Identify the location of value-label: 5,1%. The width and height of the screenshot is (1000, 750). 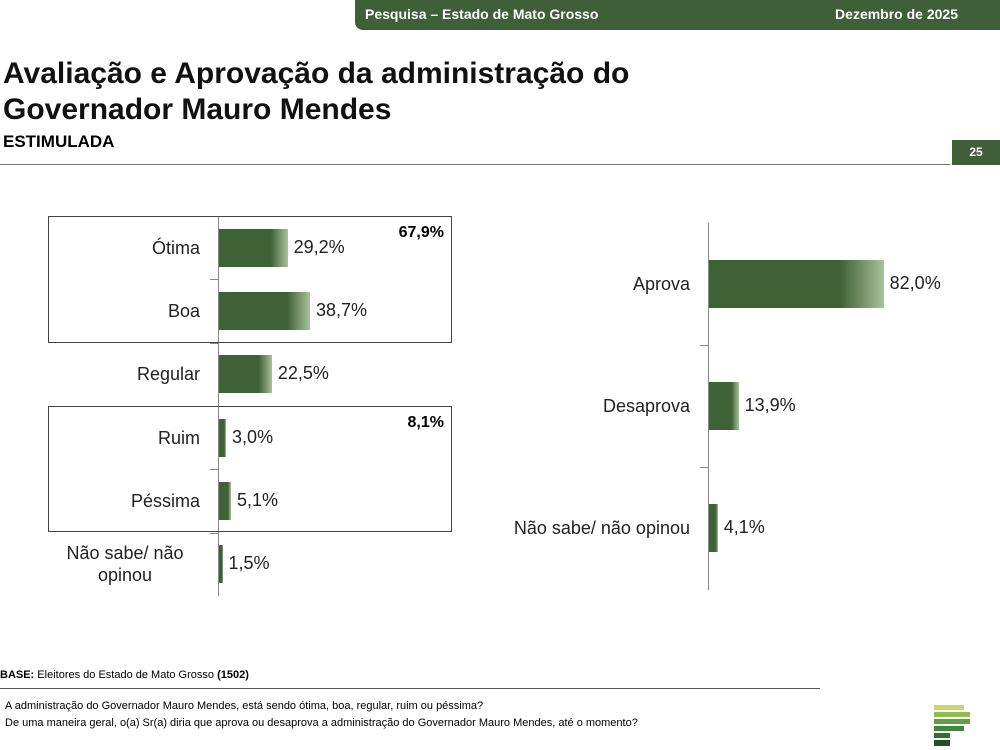
(257, 499).